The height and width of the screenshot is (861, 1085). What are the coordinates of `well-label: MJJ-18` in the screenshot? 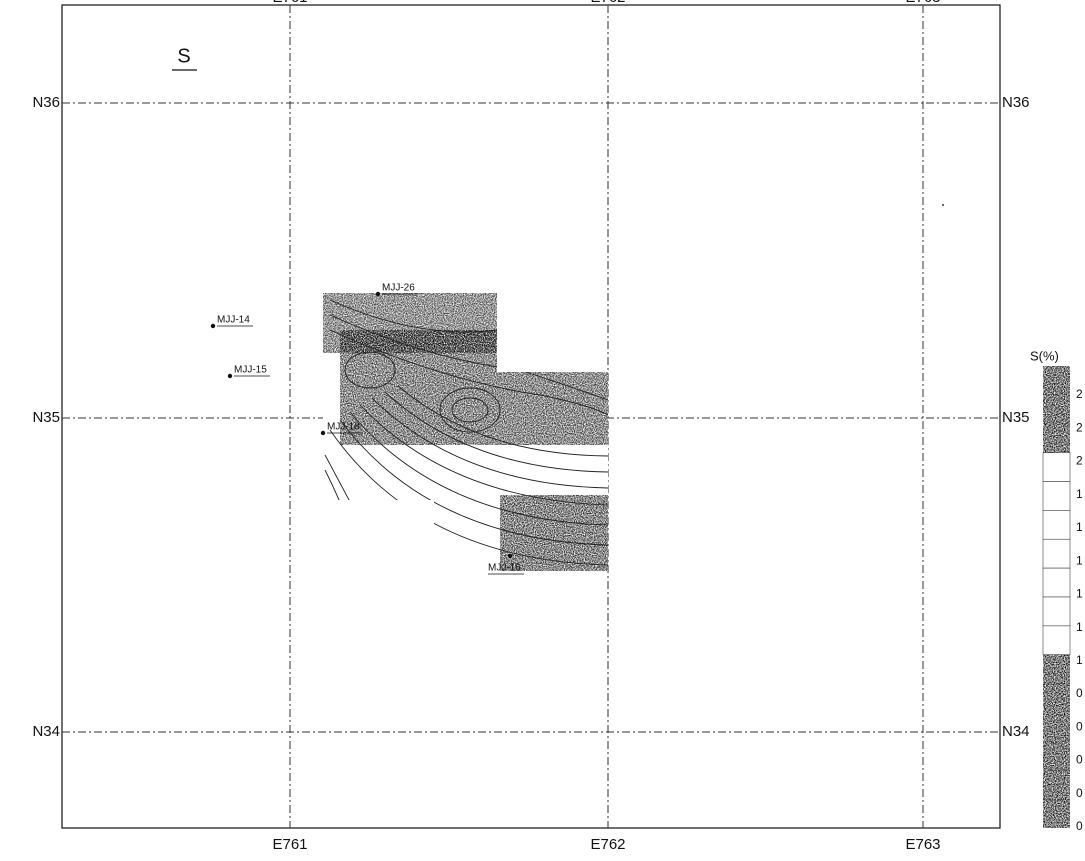 It's located at (343, 427).